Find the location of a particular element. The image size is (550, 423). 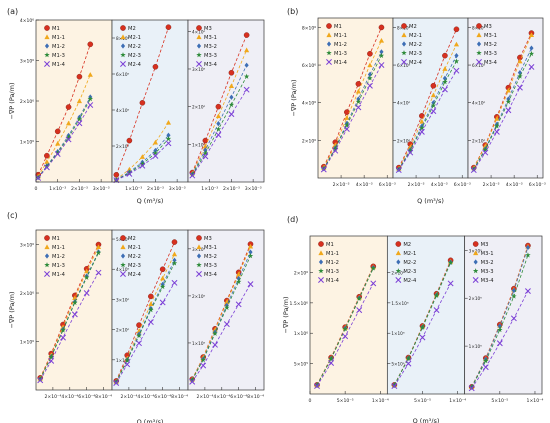

legend-label: M2 is located at coordinates (132, 29).